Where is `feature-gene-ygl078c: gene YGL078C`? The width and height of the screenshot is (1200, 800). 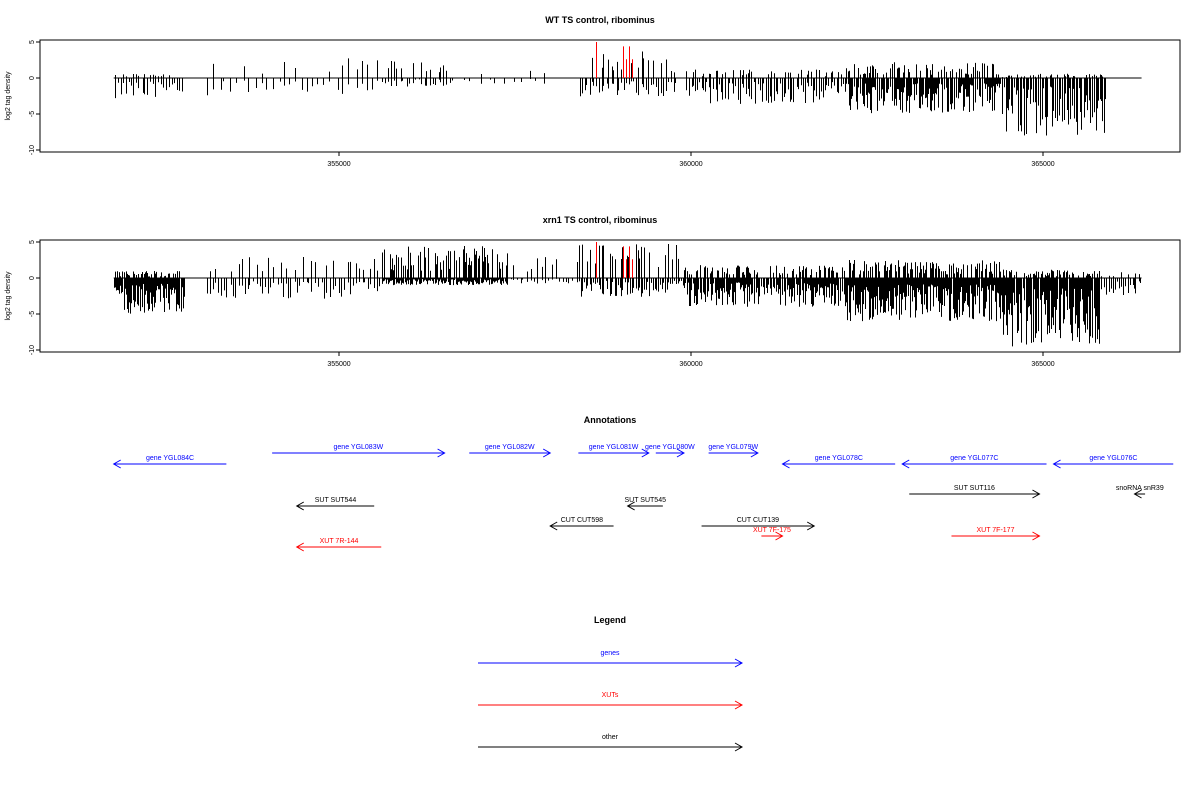 feature-gene-ygl078c: gene YGL078C is located at coordinates (838, 462).